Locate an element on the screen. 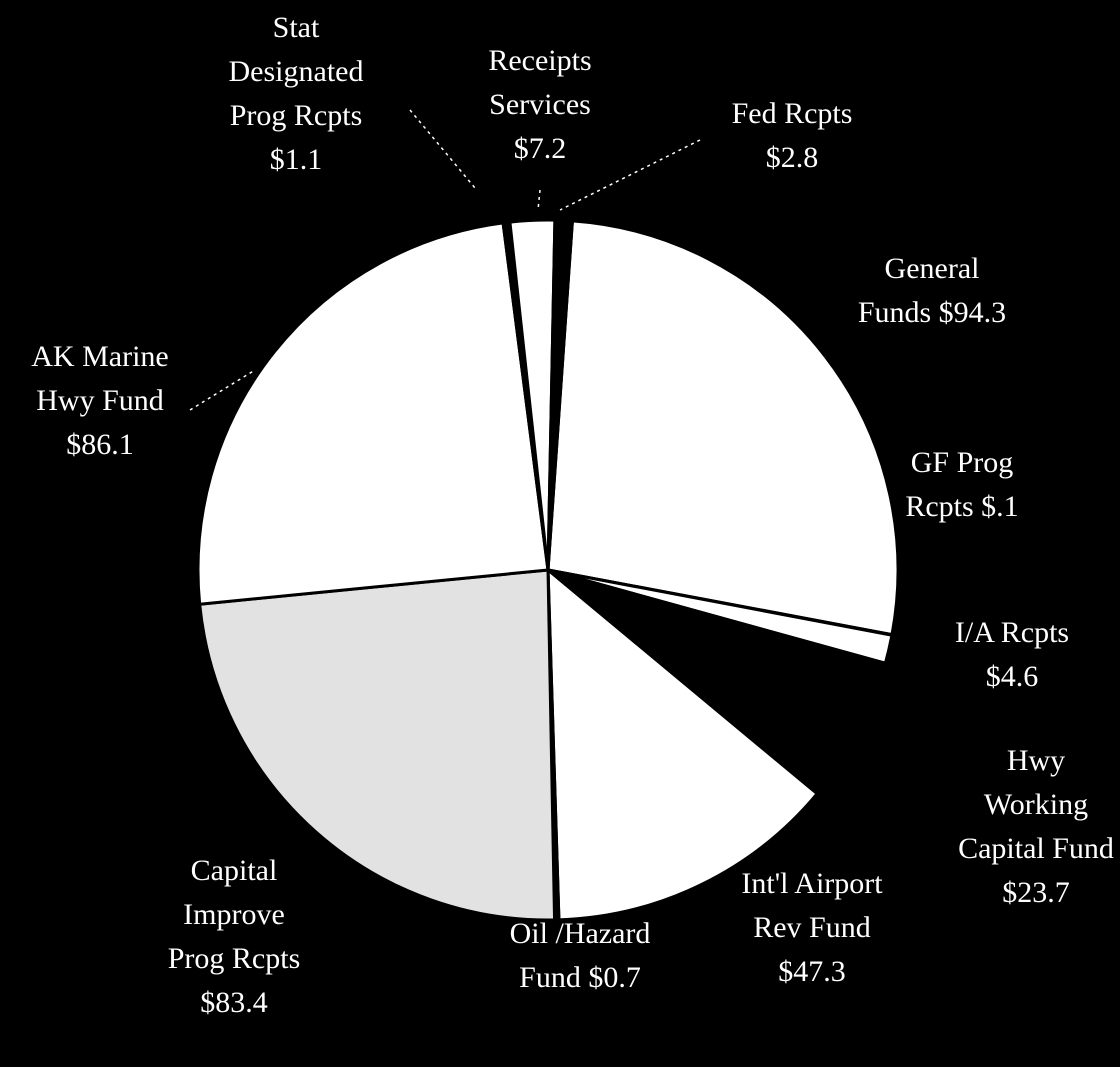 Image resolution: width=1120 pixels, height=1067 pixels. slice-label-line: Receipts is located at coordinates (539, 60).